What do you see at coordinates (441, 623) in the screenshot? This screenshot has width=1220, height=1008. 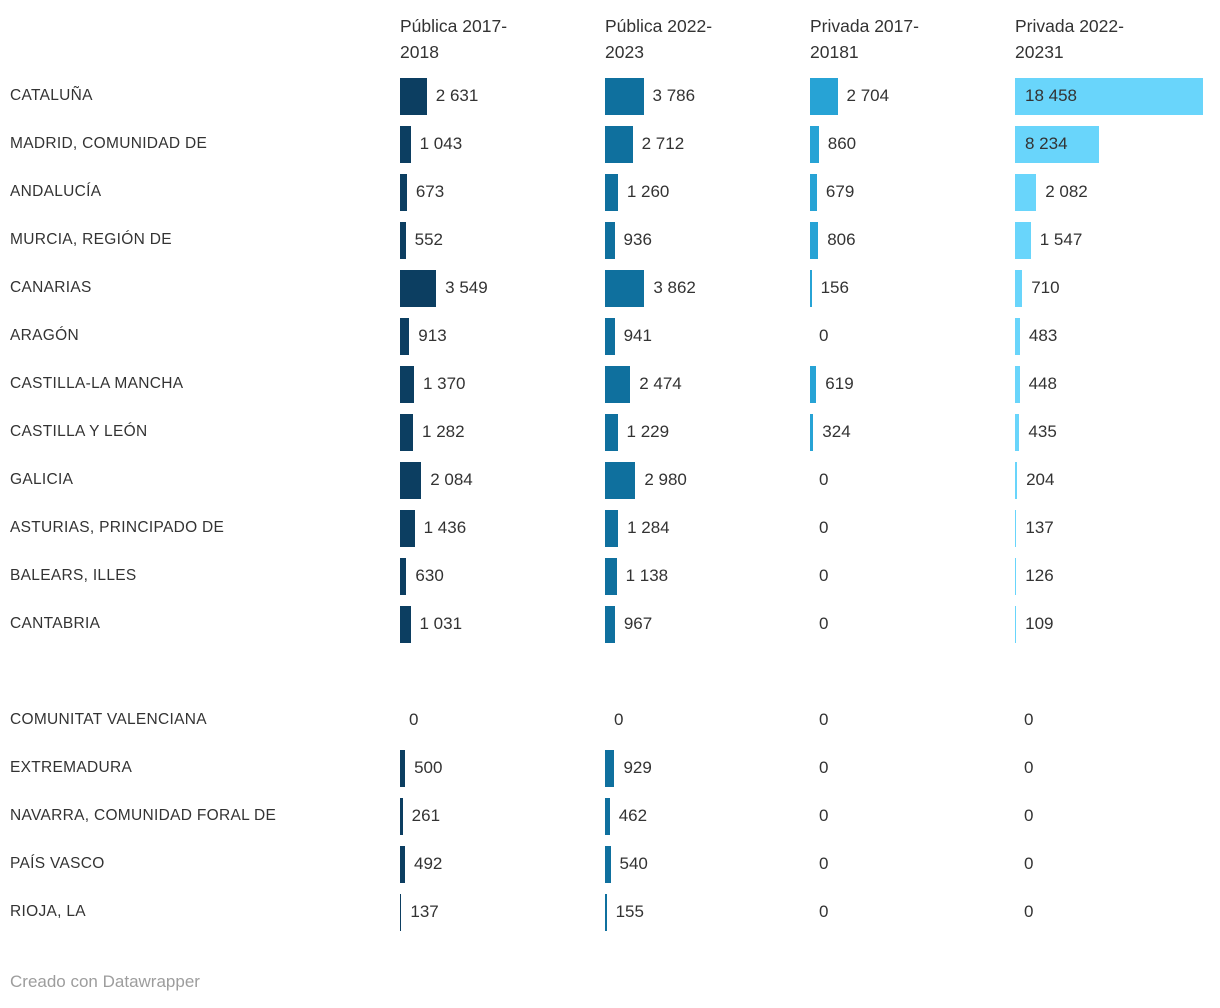 I see `value-label: 1 031` at bounding box center [441, 623].